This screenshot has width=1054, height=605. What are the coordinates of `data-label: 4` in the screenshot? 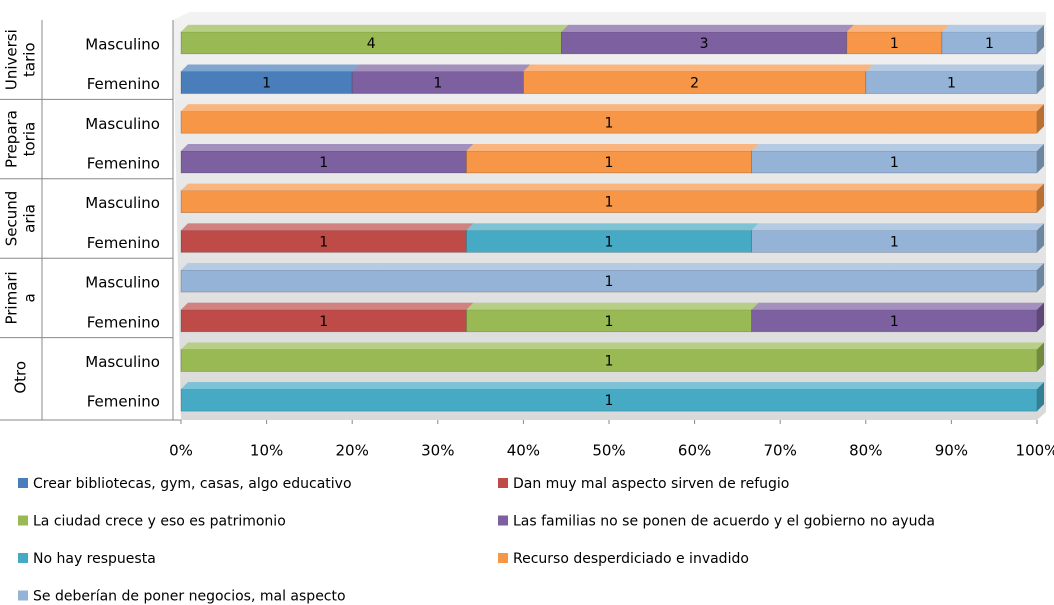 It's located at (371, 44).